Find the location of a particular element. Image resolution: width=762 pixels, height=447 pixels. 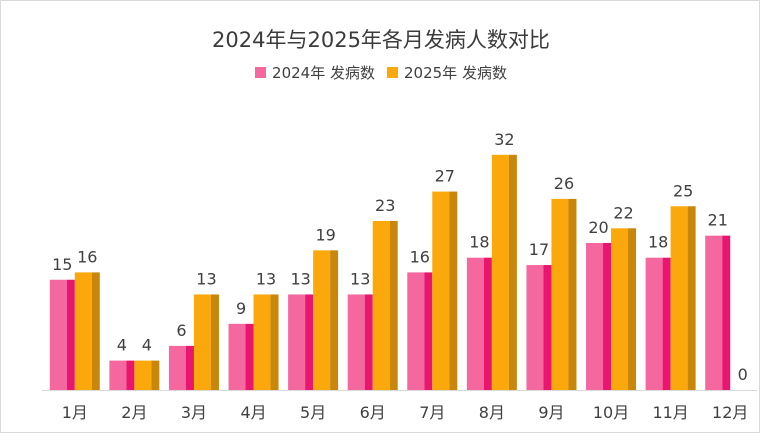

data-label-2025-11: 25 is located at coordinates (683, 190).